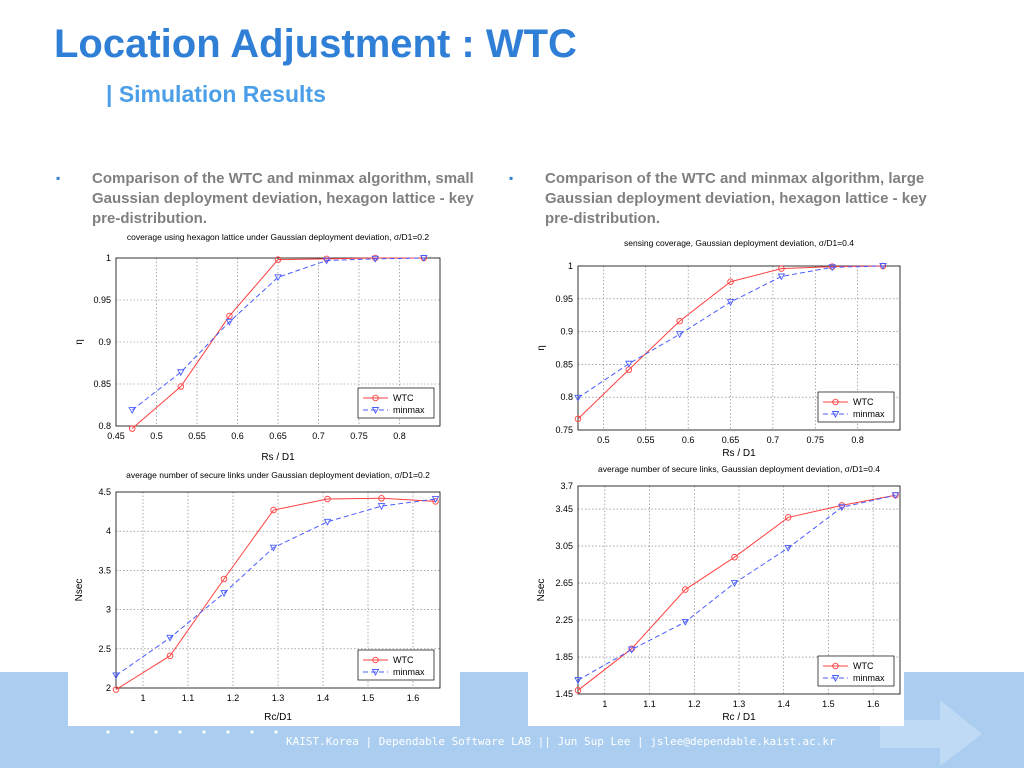  Describe the element at coordinates (739, 704) in the screenshot. I see `x-tick-label: 1.3` at that location.